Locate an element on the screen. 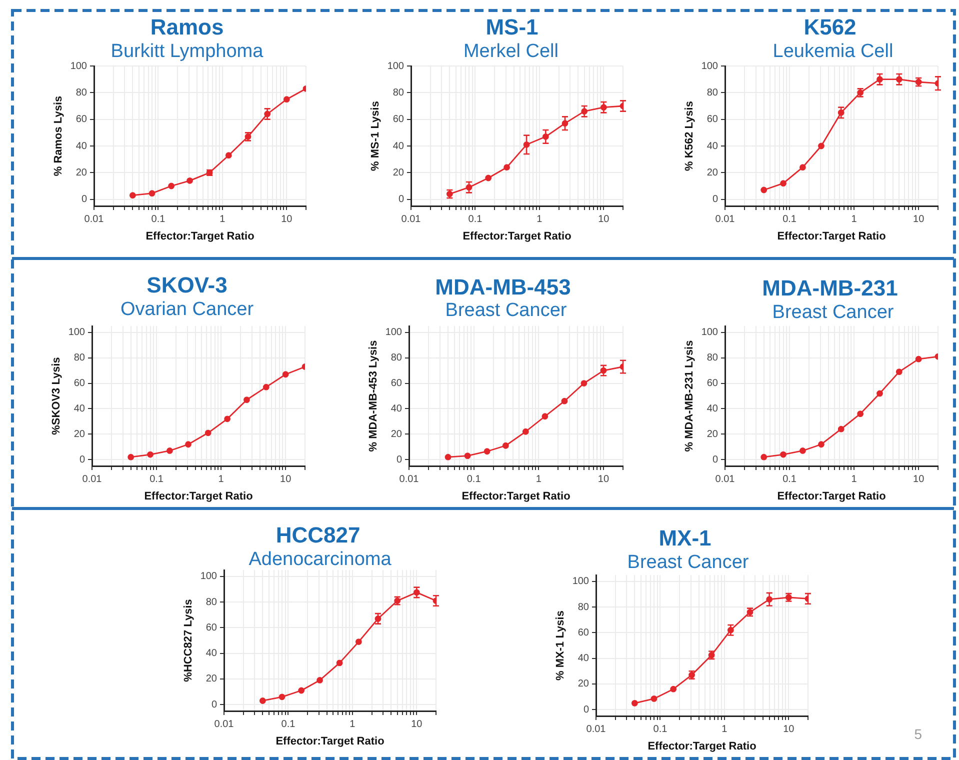 Image resolution: width=959 pixels, height=760 pixels. chart-subtitle: Leukemia Cell is located at coordinates (833, 52).